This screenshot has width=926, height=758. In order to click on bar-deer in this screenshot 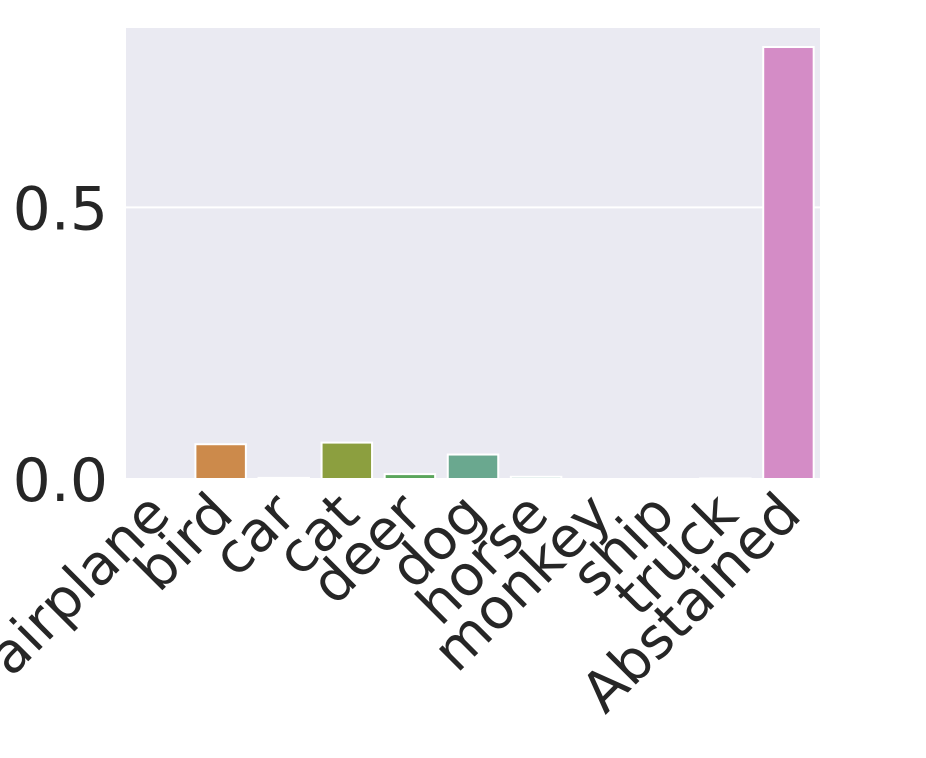, I will do `click(410, 477)`.